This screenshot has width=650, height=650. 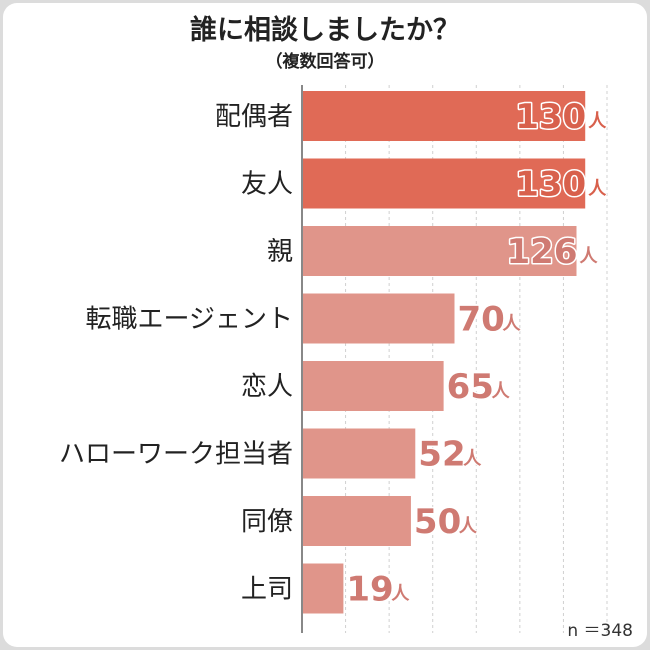 I want to click on category-label: ハローワーク担当者, so click(x=176, y=455).